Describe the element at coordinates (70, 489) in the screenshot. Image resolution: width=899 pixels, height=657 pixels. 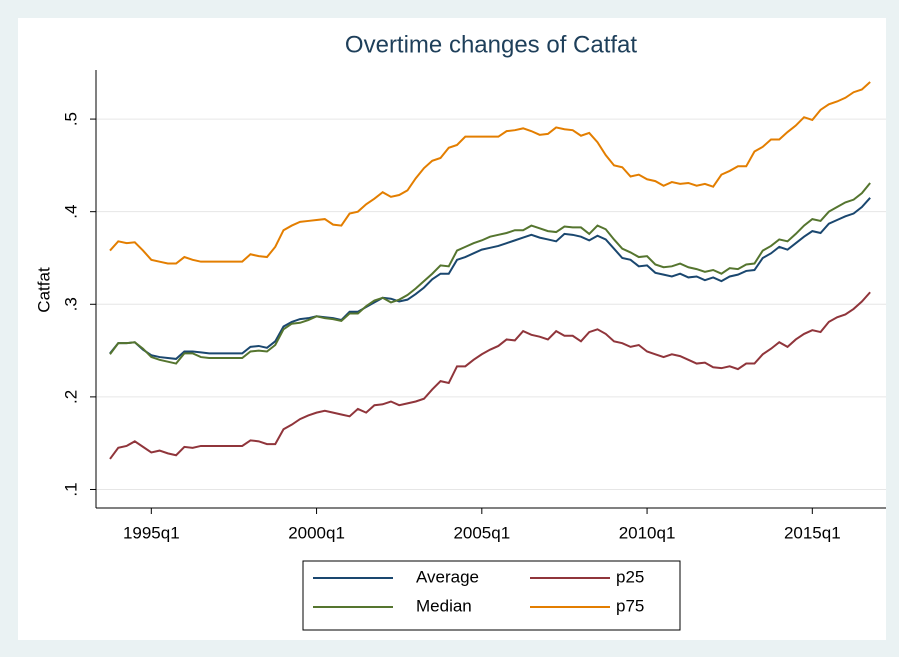
I see `y-tick-label: .1` at that location.